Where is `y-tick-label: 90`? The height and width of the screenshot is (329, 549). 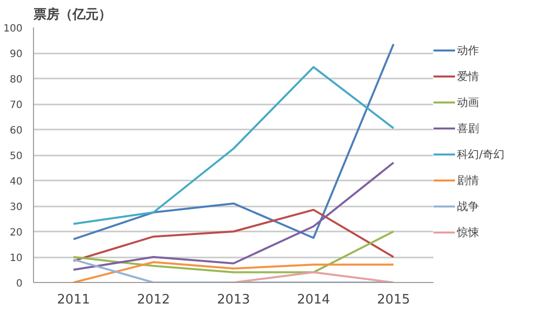 y-tick-label: 90 is located at coordinates (16, 54).